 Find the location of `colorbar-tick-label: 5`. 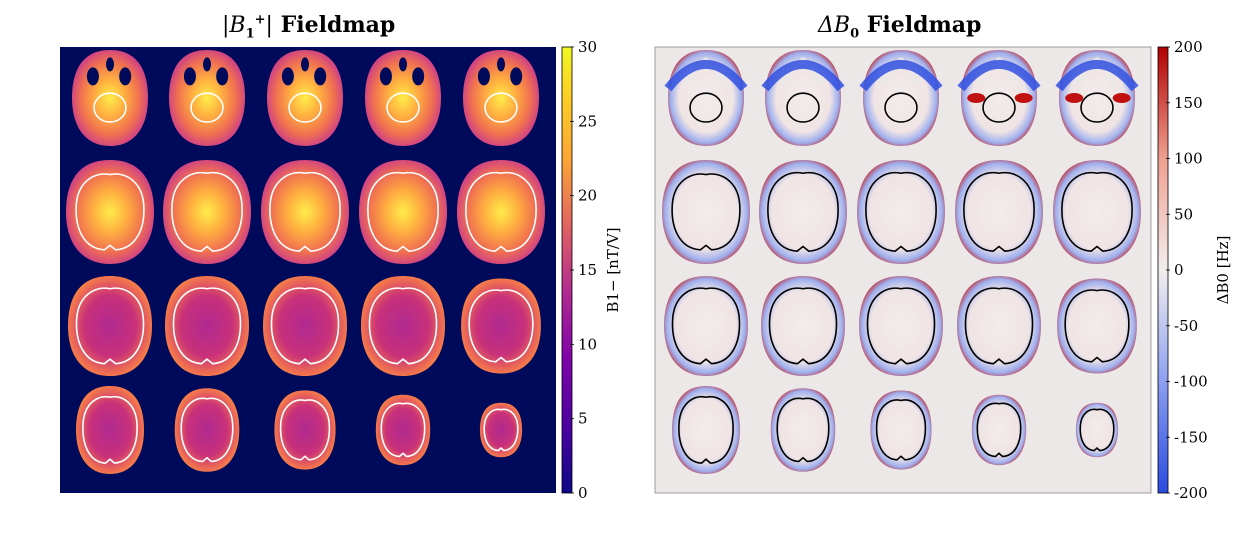

colorbar-tick-label: 5 is located at coordinates (583, 419).